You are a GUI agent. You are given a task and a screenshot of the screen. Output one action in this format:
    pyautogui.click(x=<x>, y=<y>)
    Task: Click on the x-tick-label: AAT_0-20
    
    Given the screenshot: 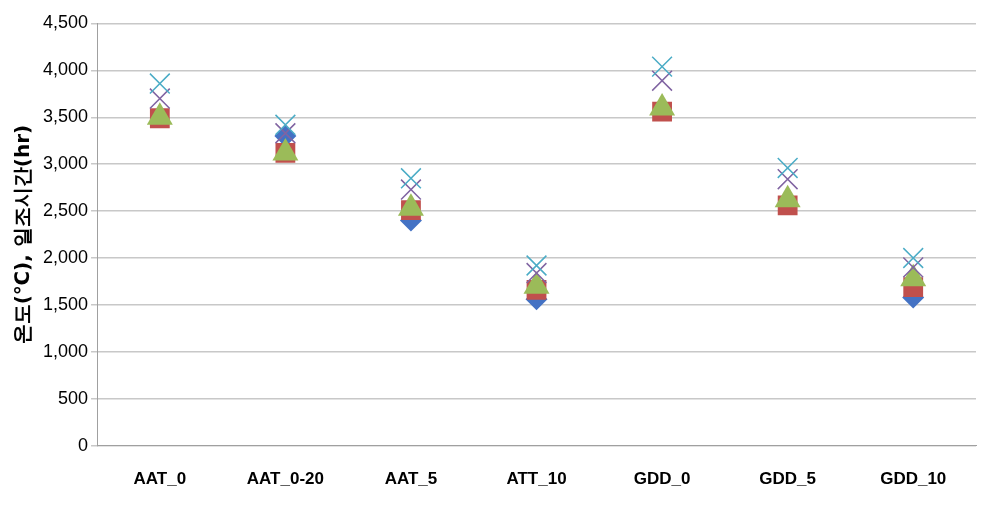 What is the action you would take?
    pyautogui.click(x=285, y=479)
    